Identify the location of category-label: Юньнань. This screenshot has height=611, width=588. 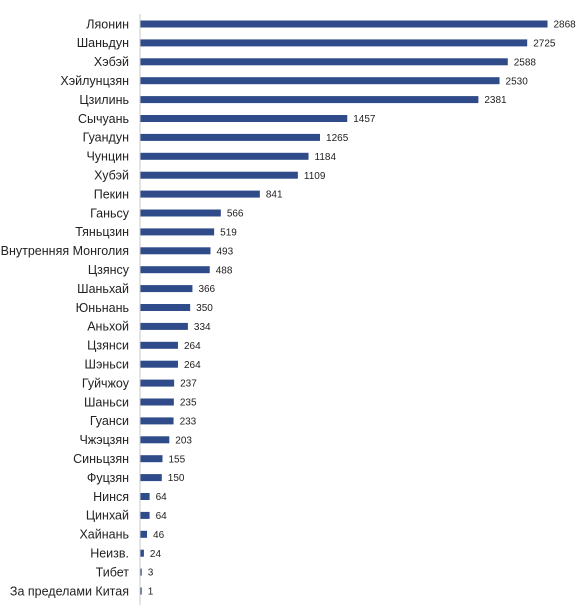
(102, 308).